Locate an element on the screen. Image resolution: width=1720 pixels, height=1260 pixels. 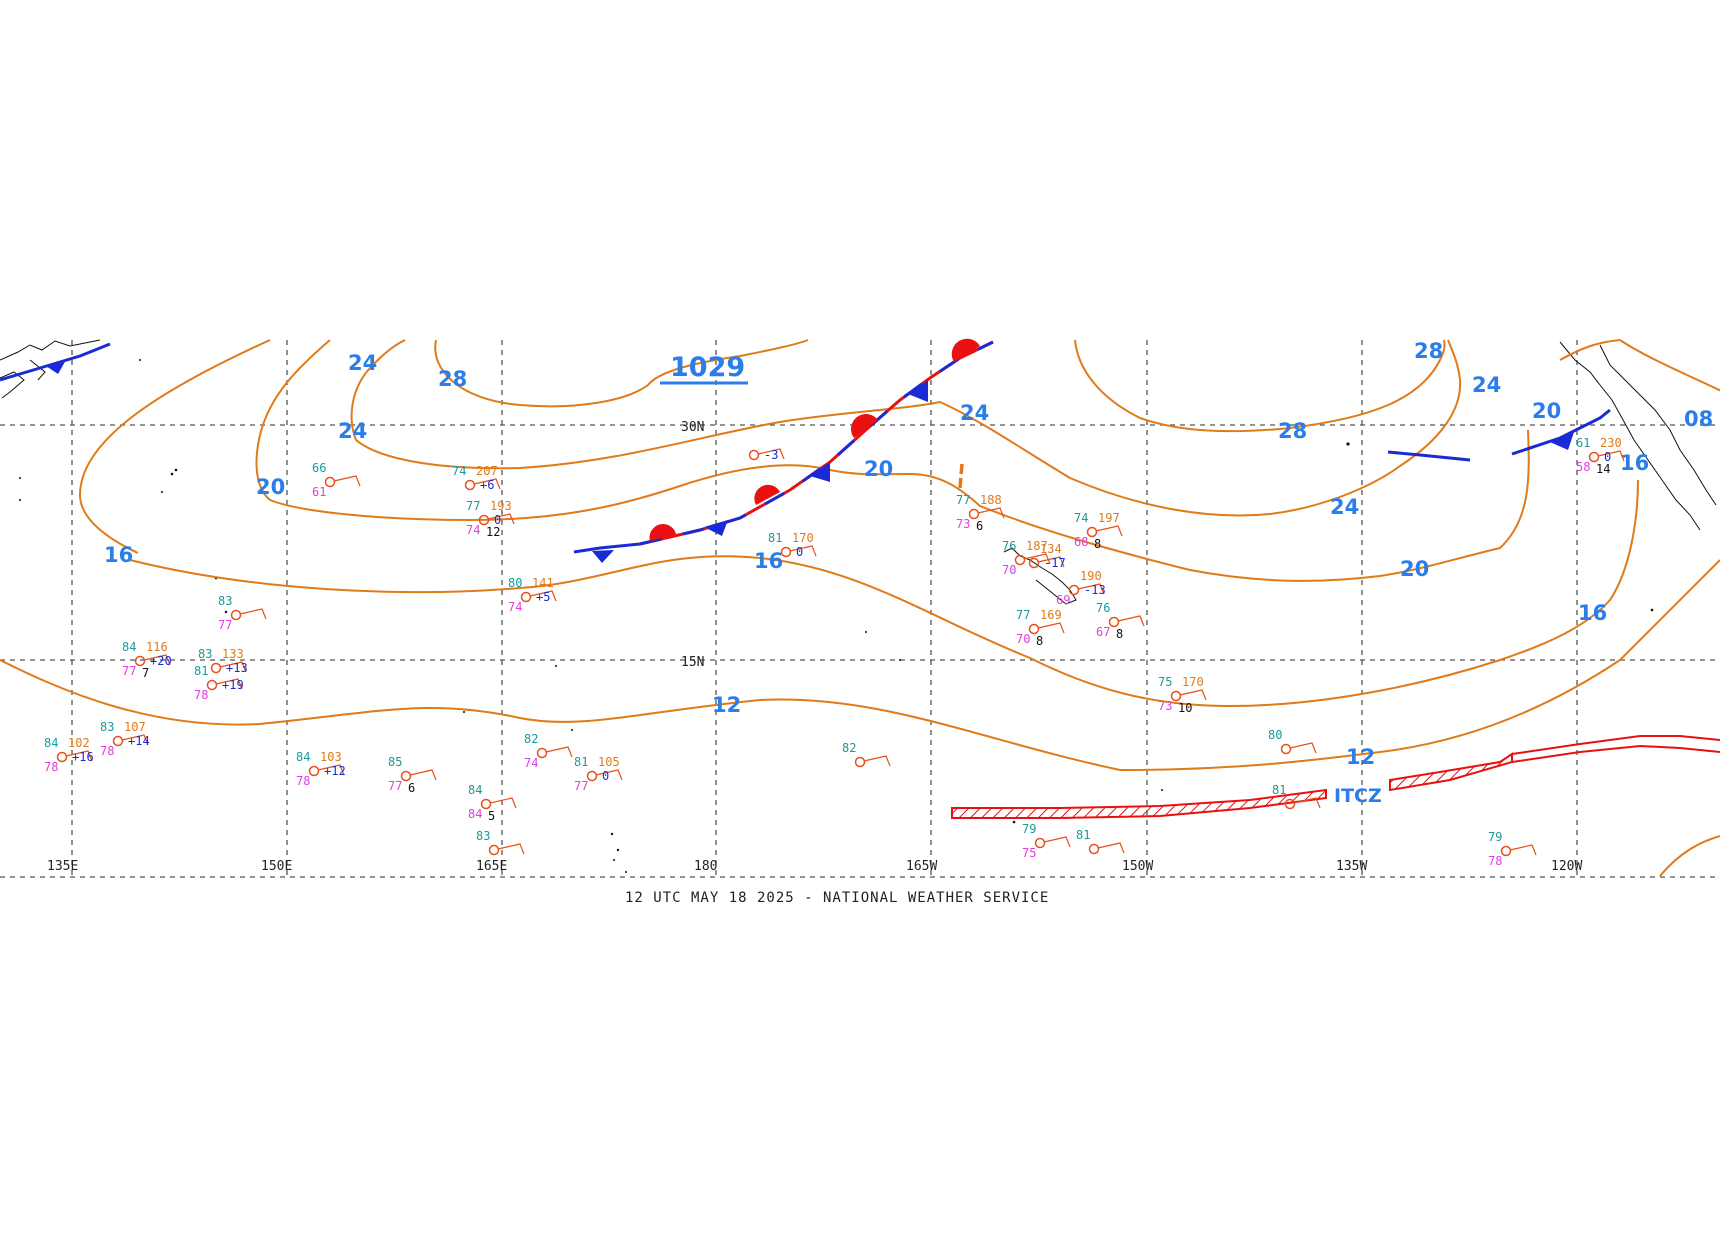
station-pressure-trend: +13 is located at coordinates (237, 668).